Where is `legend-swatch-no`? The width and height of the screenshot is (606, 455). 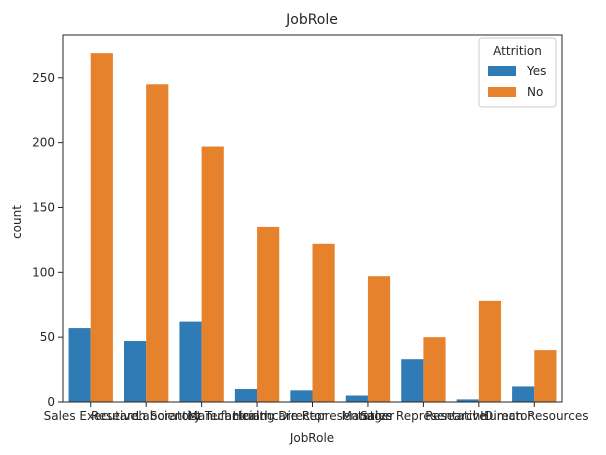 legend-swatch-no is located at coordinates (502, 92).